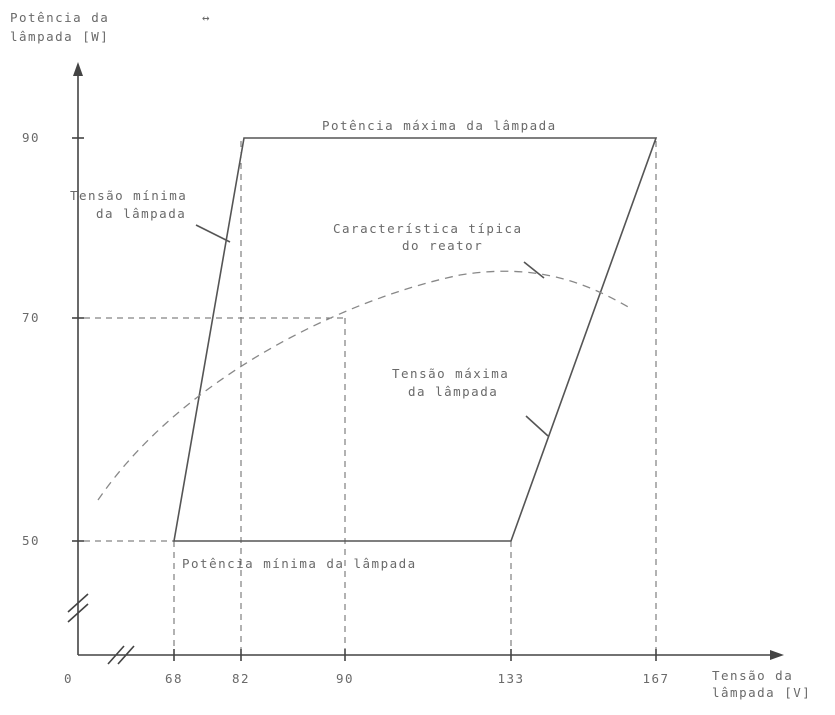 Image resolution: width=835 pixels, height=715 pixels. I want to click on leader-tensao-maxima, so click(537, 426).